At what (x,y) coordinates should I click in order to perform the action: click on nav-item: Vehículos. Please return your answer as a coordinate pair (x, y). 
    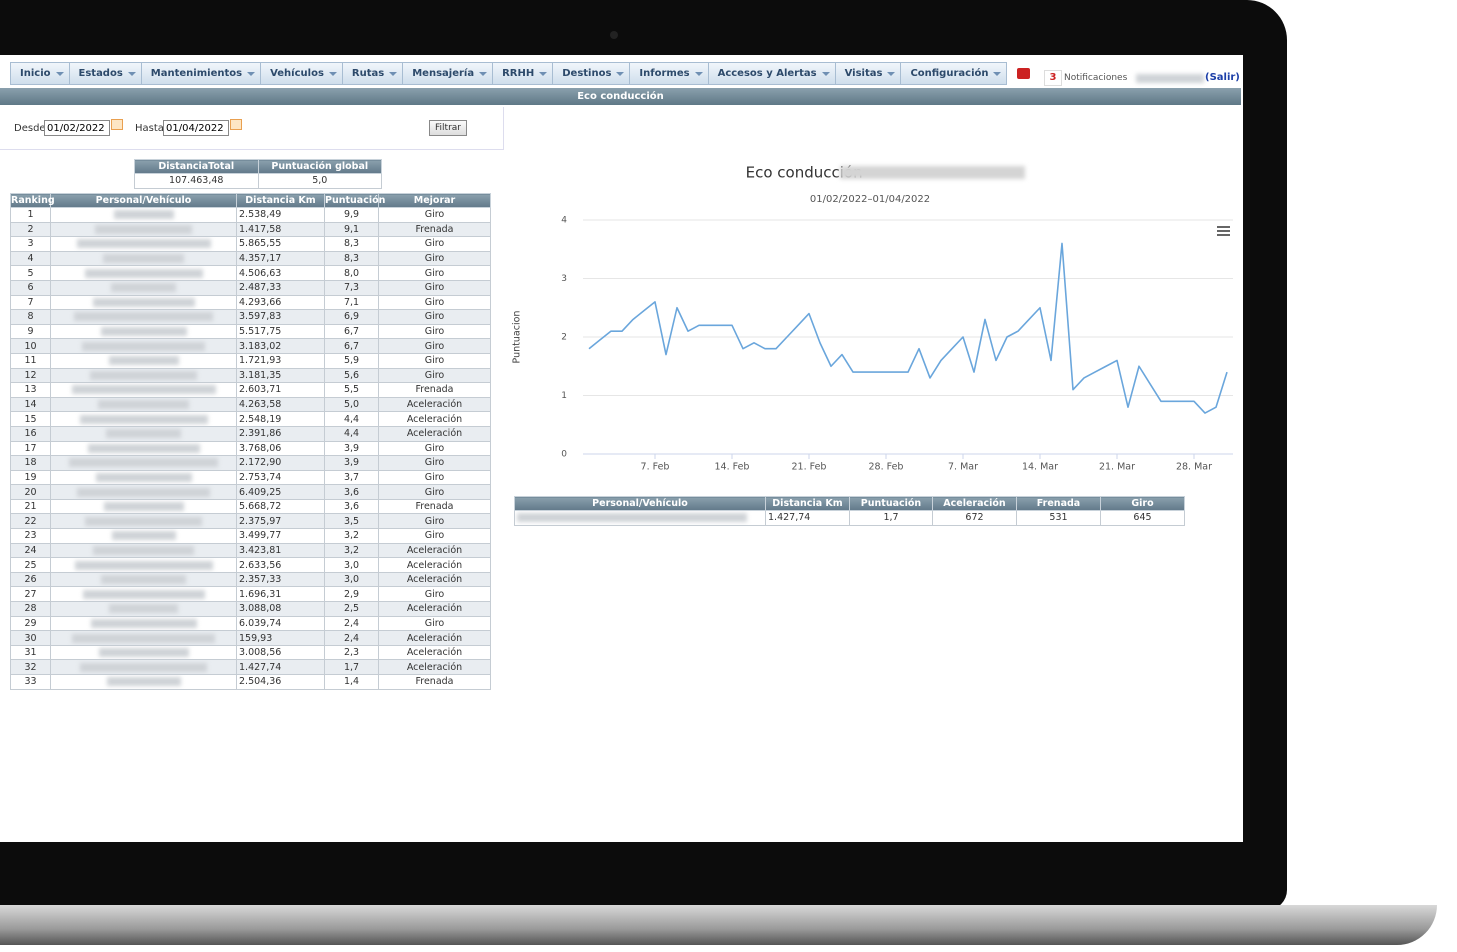
    Looking at the image, I should click on (302, 73).